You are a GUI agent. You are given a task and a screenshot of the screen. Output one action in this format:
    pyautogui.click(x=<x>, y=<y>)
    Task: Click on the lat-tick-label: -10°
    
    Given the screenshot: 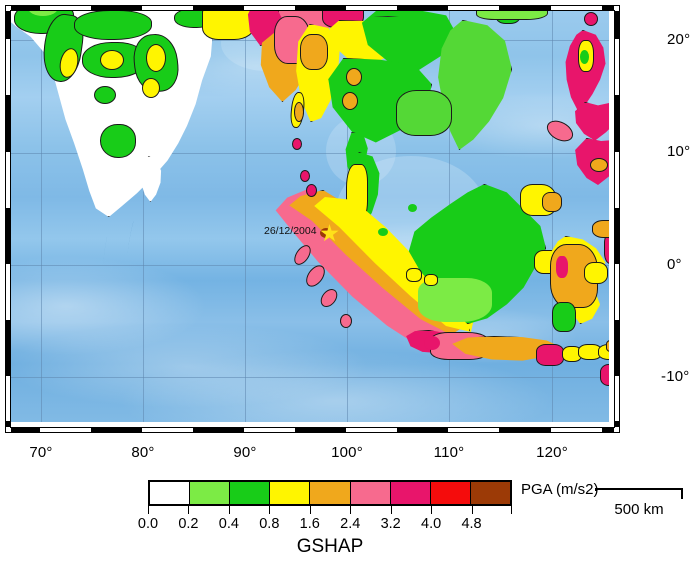 What is the action you would take?
    pyautogui.click(x=675, y=376)
    